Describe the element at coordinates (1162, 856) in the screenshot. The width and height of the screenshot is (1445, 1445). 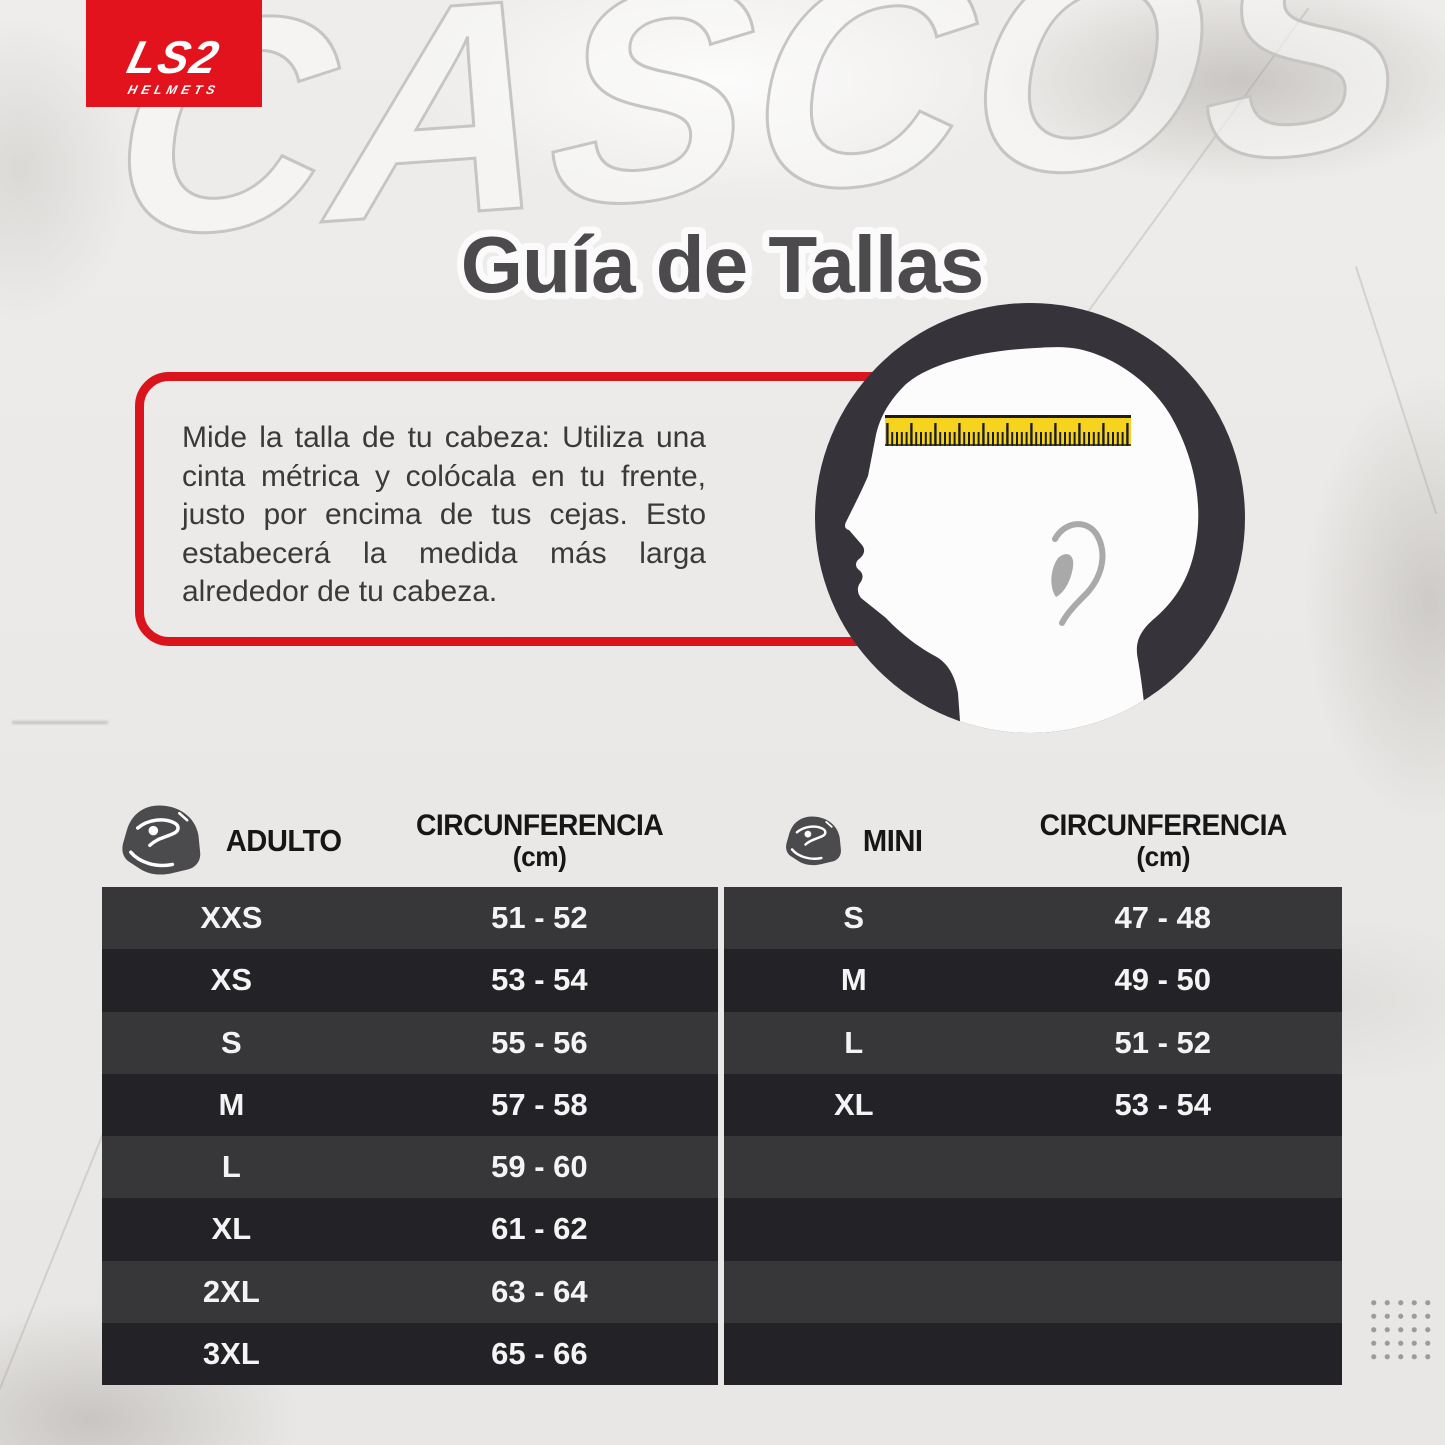
I see `mini-circumference-unit: (cm)` at that location.